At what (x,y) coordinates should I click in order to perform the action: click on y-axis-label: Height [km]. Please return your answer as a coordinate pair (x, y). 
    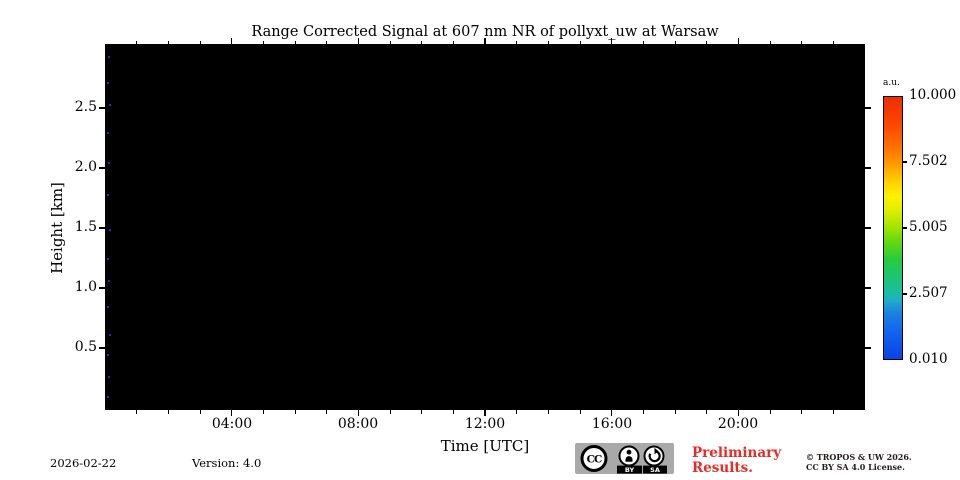
    Looking at the image, I should click on (57, 228).